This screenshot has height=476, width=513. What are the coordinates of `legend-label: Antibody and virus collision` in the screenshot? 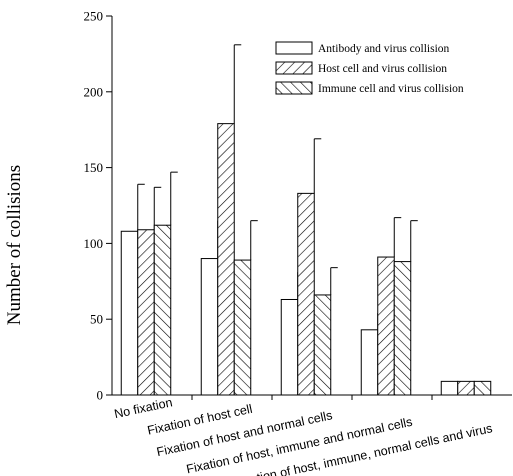 It's located at (384, 49).